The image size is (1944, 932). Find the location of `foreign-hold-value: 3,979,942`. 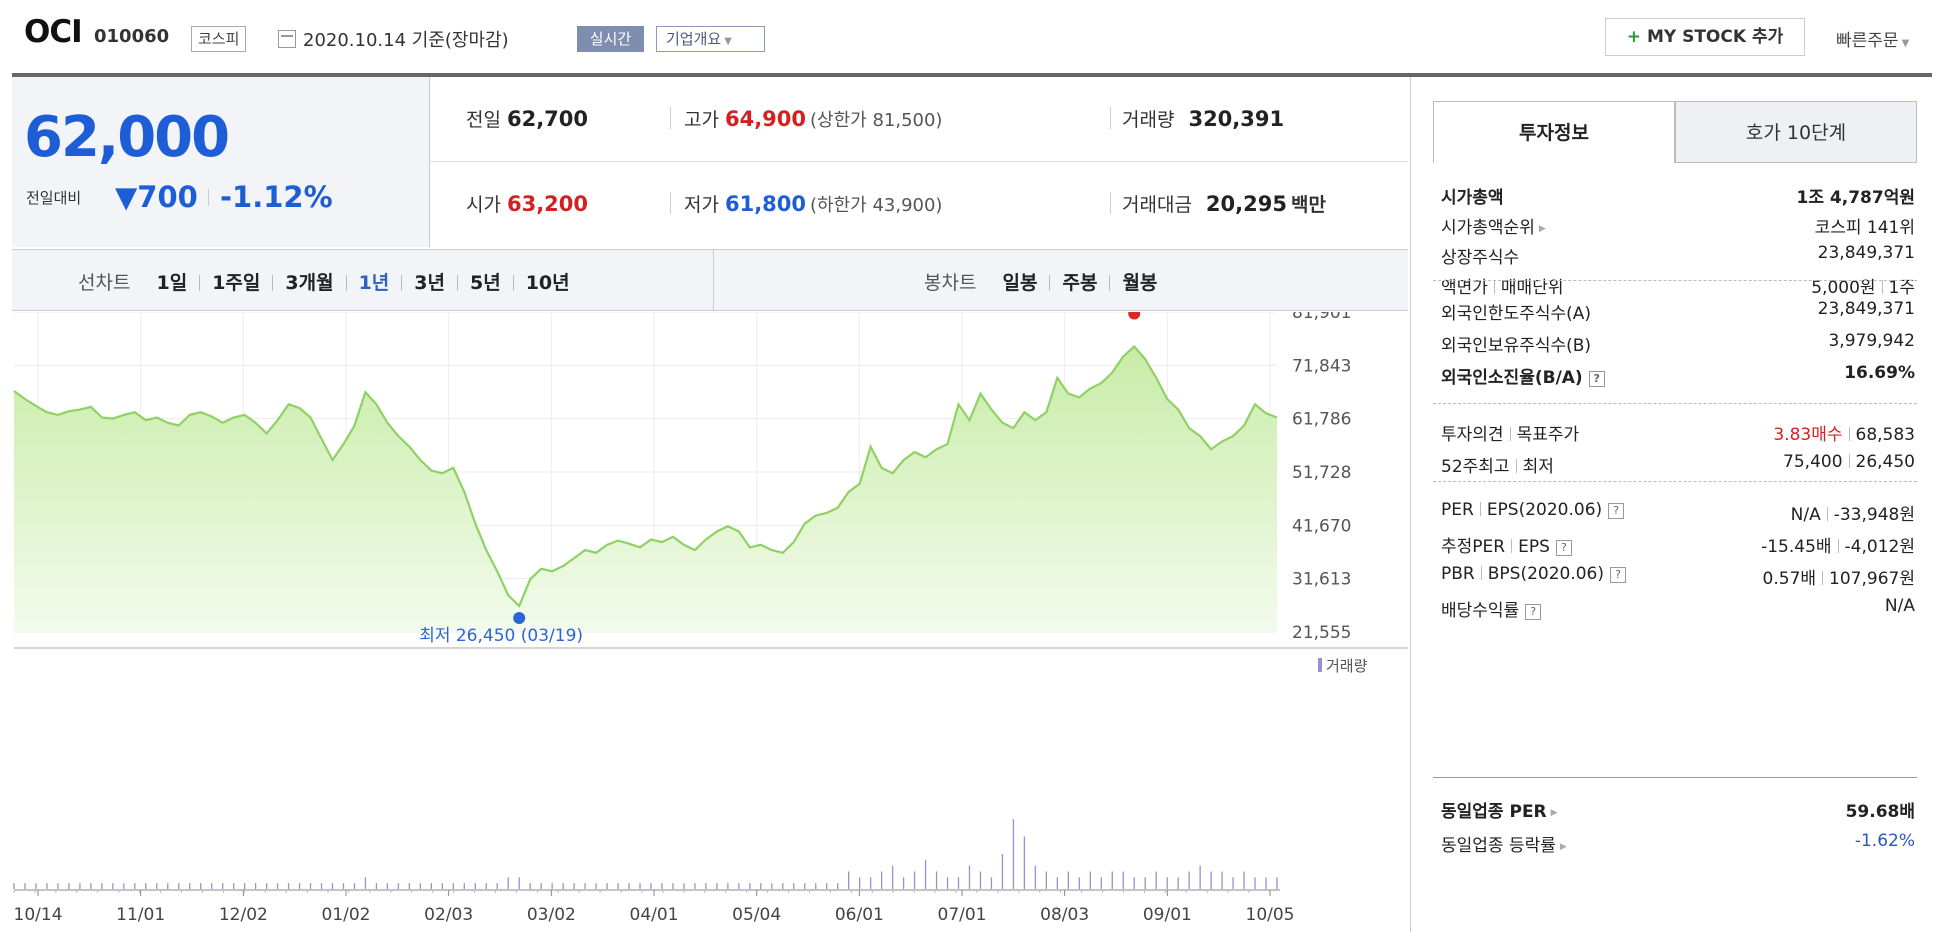

foreign-hold-value: 3,979,942 is located at coordinates (1871, 341).